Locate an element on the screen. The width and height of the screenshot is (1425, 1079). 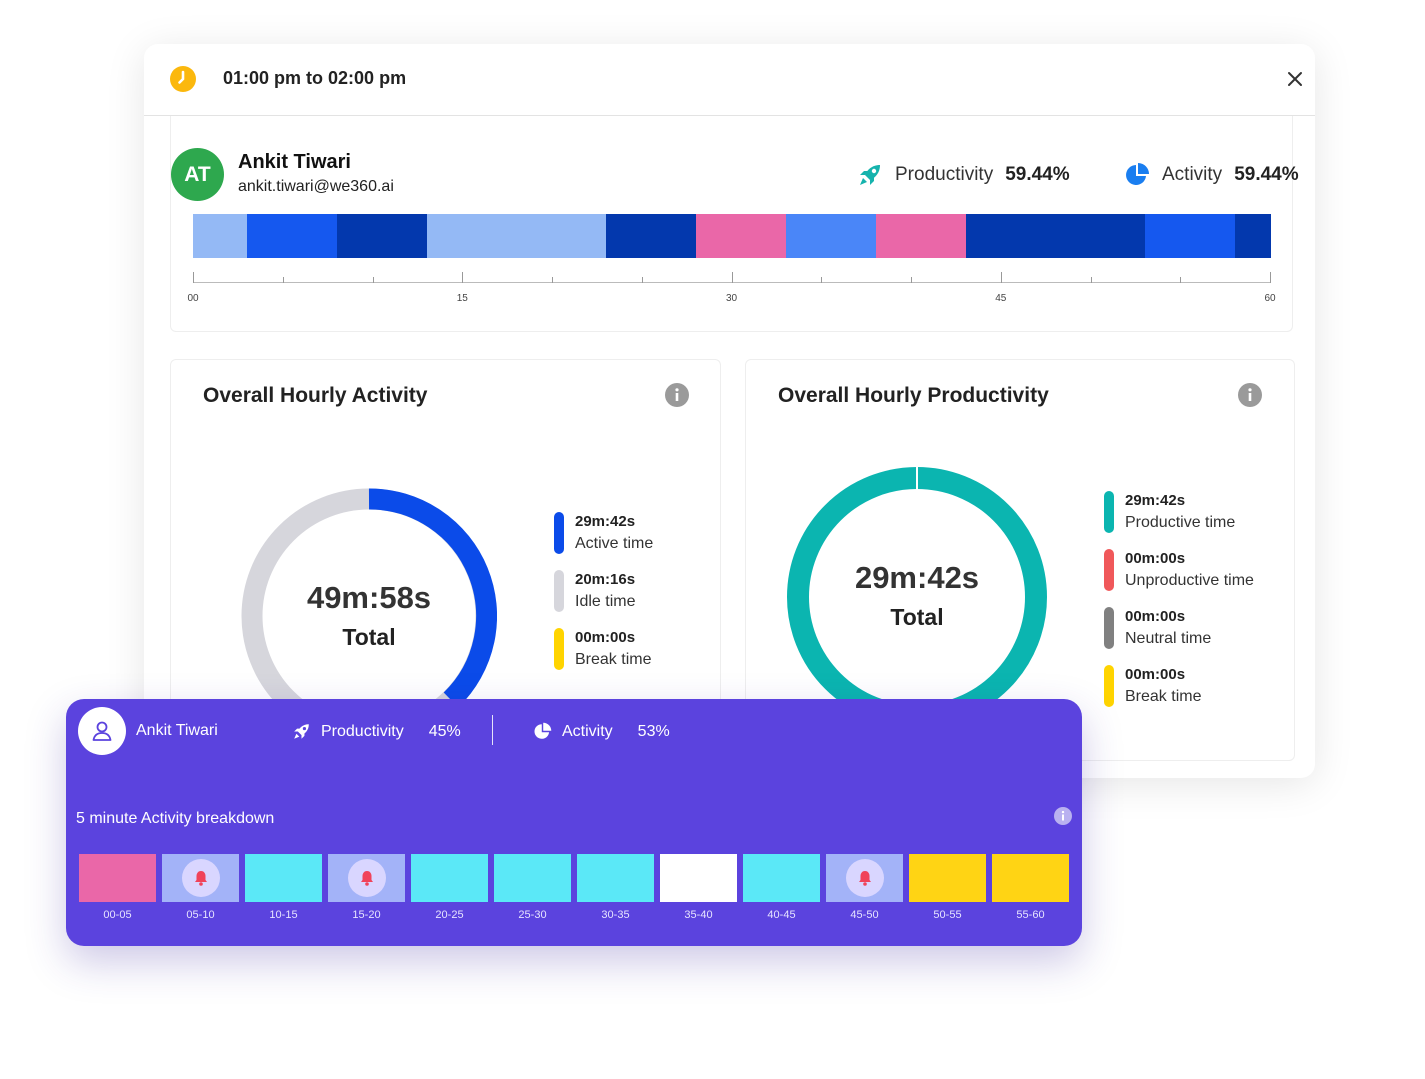
legend-label: Neutral time is located at coordinates (1168, 638).